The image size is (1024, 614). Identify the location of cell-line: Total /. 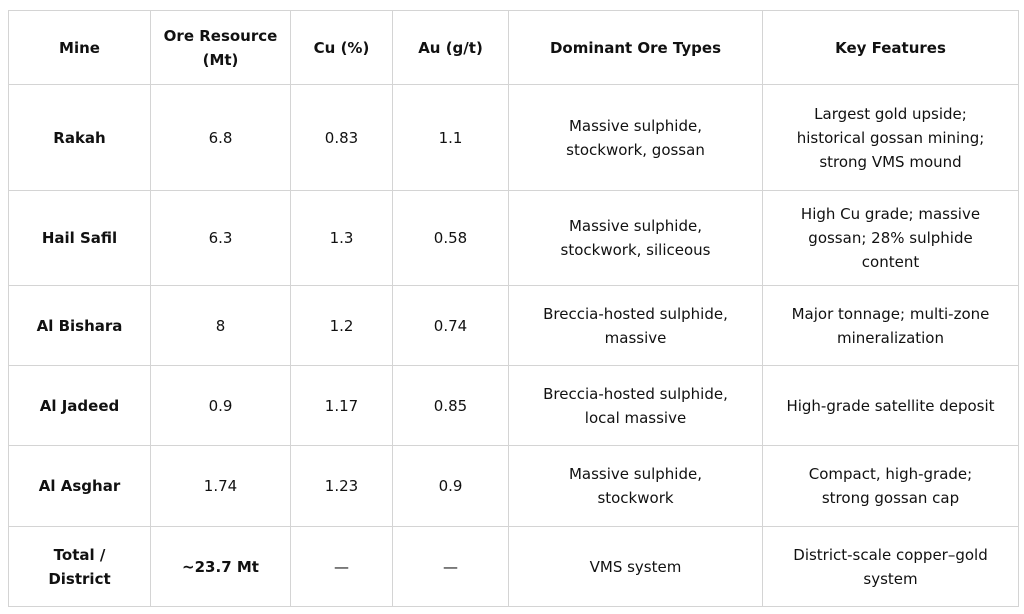
(79, 554).